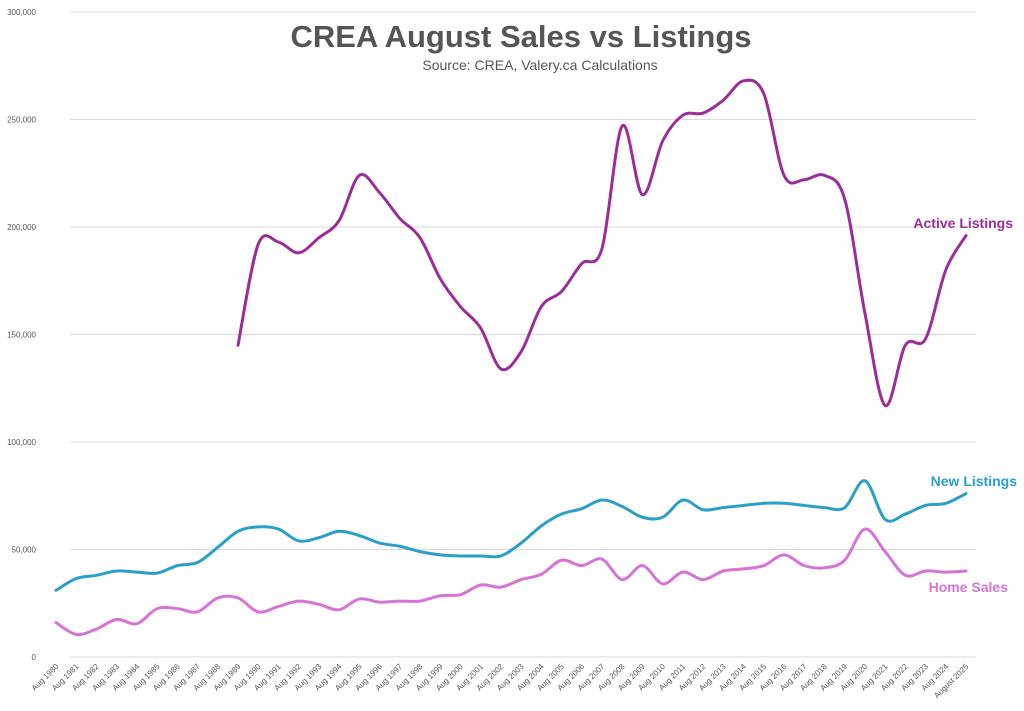 The image size is (1024, 711). I want to click on chart-title: CREA August Sales vs Listings, so click(520, 36).